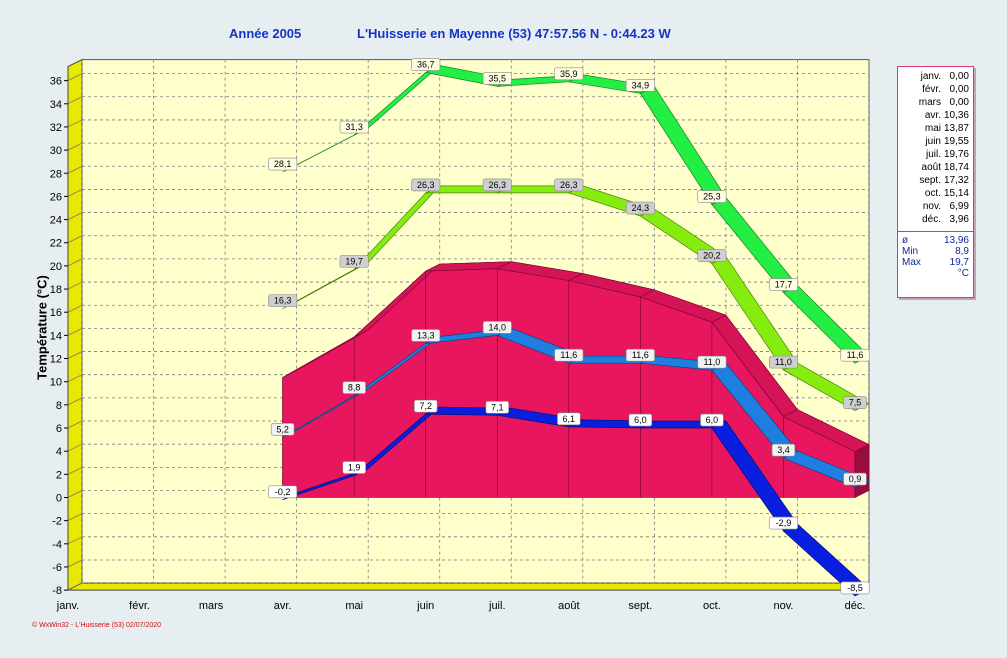 The width and height of the screenshot is (1007, 658). What do you see at coordinates (75, 324) in the screenshot?
I see `plot-side-wall` at bounding box center [75, 324].